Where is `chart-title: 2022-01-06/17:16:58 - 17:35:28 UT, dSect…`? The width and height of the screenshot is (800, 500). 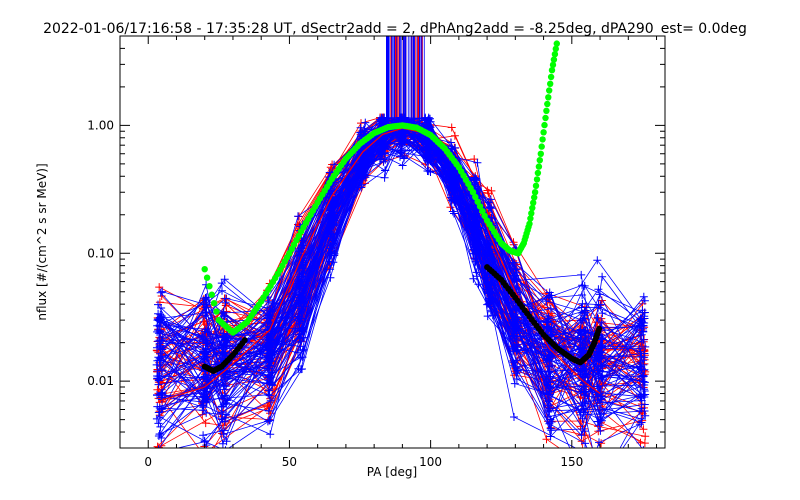
chart-title: 2022-01-06/17:16:58 - 17:35:28 UT, dSect… is located at coordinates (395, 29).